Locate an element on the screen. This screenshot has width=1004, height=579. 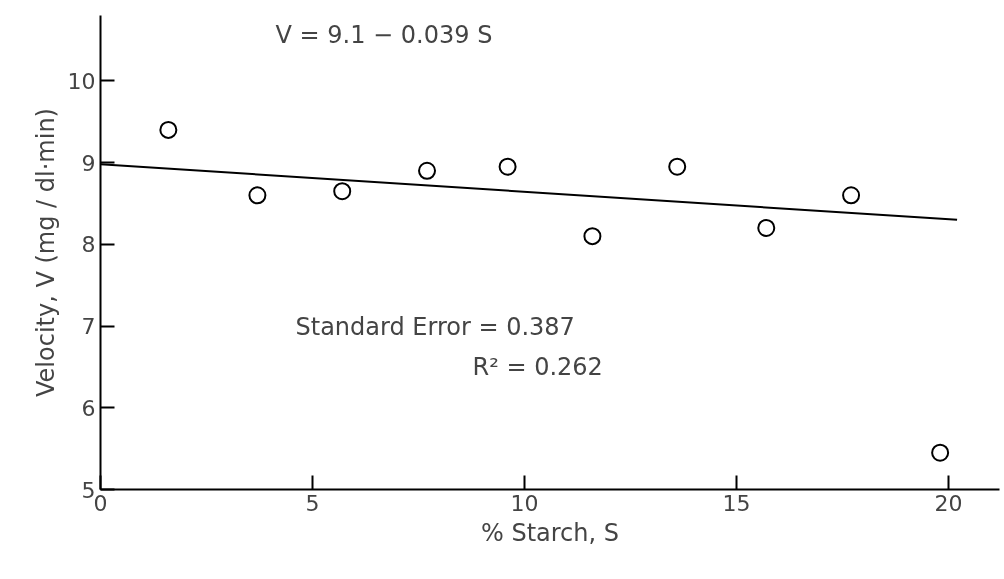
x-tick-label: 0 is located at coordinates (100, 503).